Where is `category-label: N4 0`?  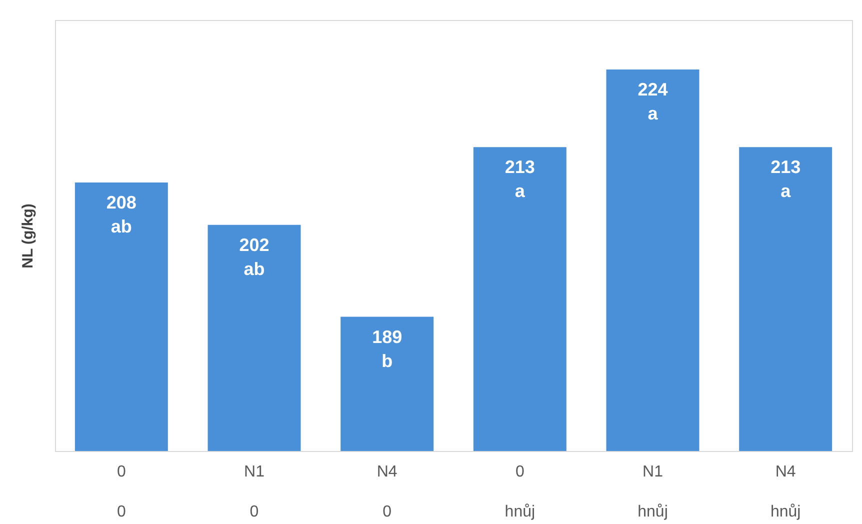
category-label: N4 0 is located at coordinates (387, 492).